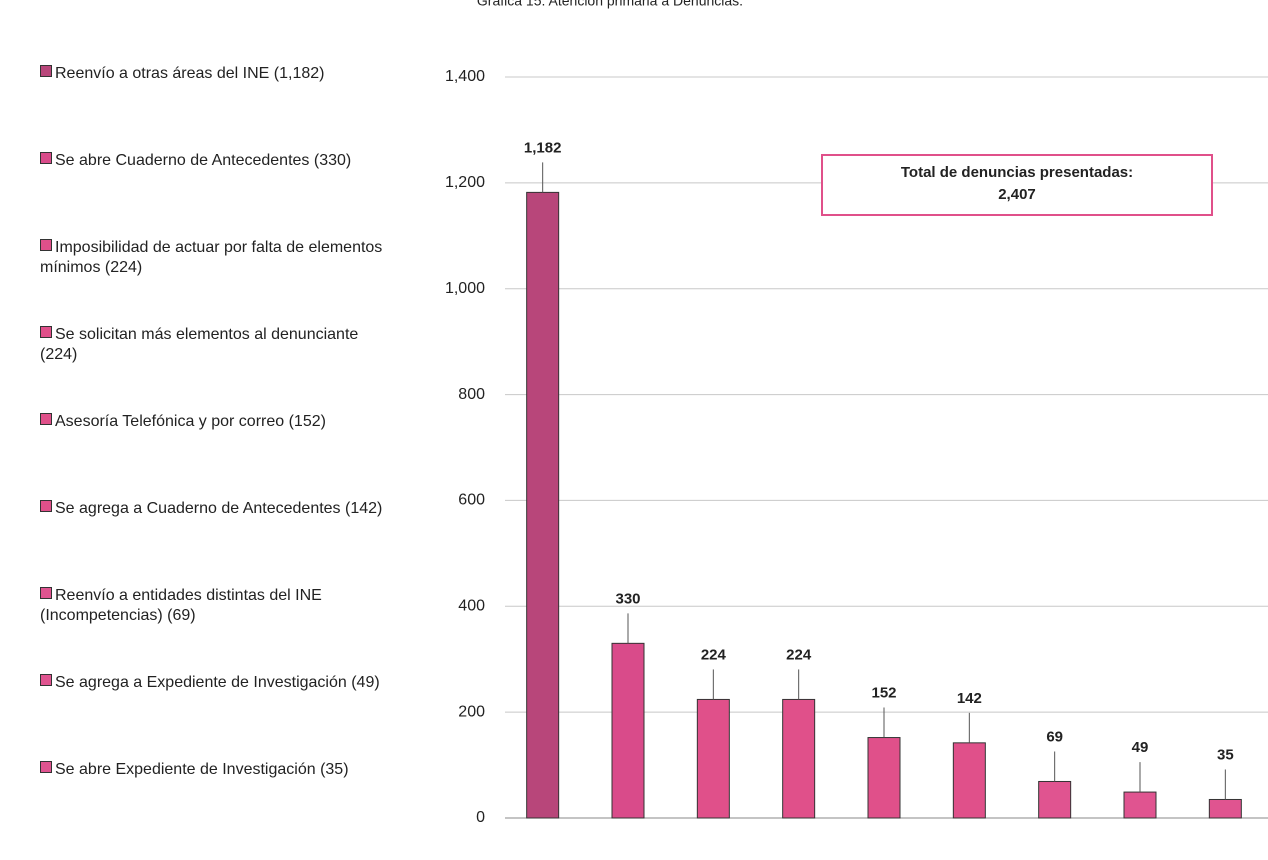 The width and height of the screenshot is (1268, 860). I want to click on annotation-box, so click(1017, 185).